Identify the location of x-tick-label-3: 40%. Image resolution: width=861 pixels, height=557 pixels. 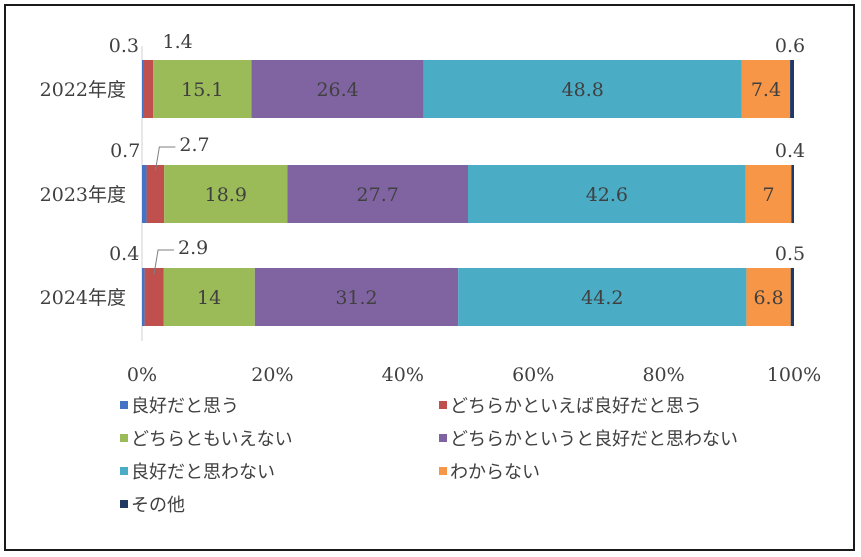
(403, 375).